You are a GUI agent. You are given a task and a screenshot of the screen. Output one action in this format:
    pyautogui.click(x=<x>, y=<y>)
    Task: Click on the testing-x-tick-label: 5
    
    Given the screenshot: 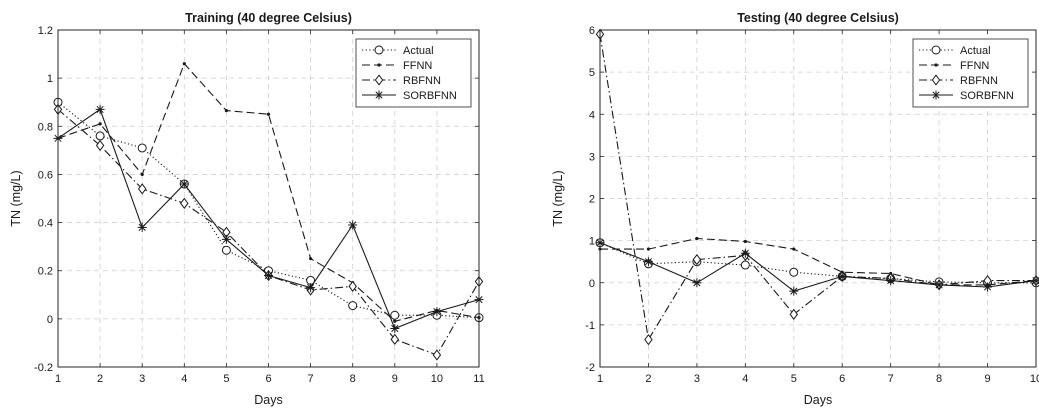 What is the action you would take?
    pyautogui.click(x=794, y=379)
    